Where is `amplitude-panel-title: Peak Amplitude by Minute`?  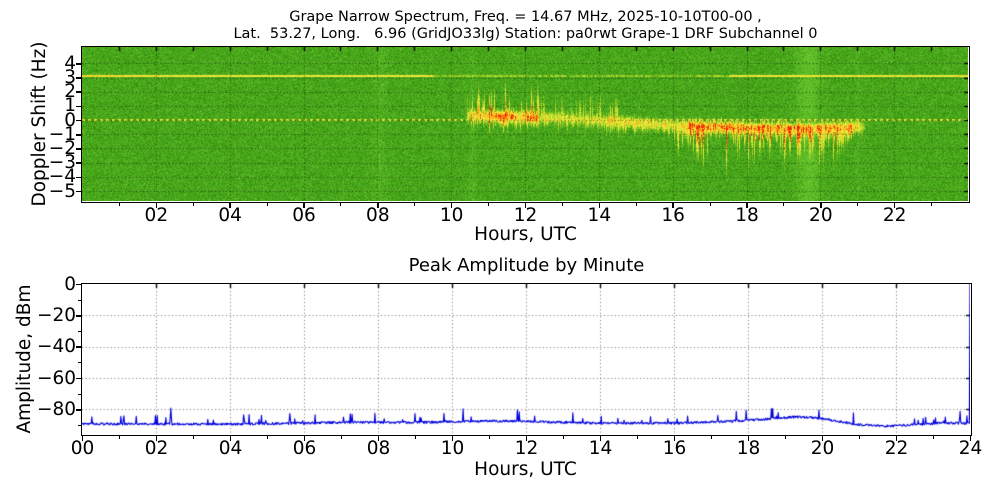 amplitude-panel-title: Peak Amplitude by Minute is located at coordinates (526, 265).